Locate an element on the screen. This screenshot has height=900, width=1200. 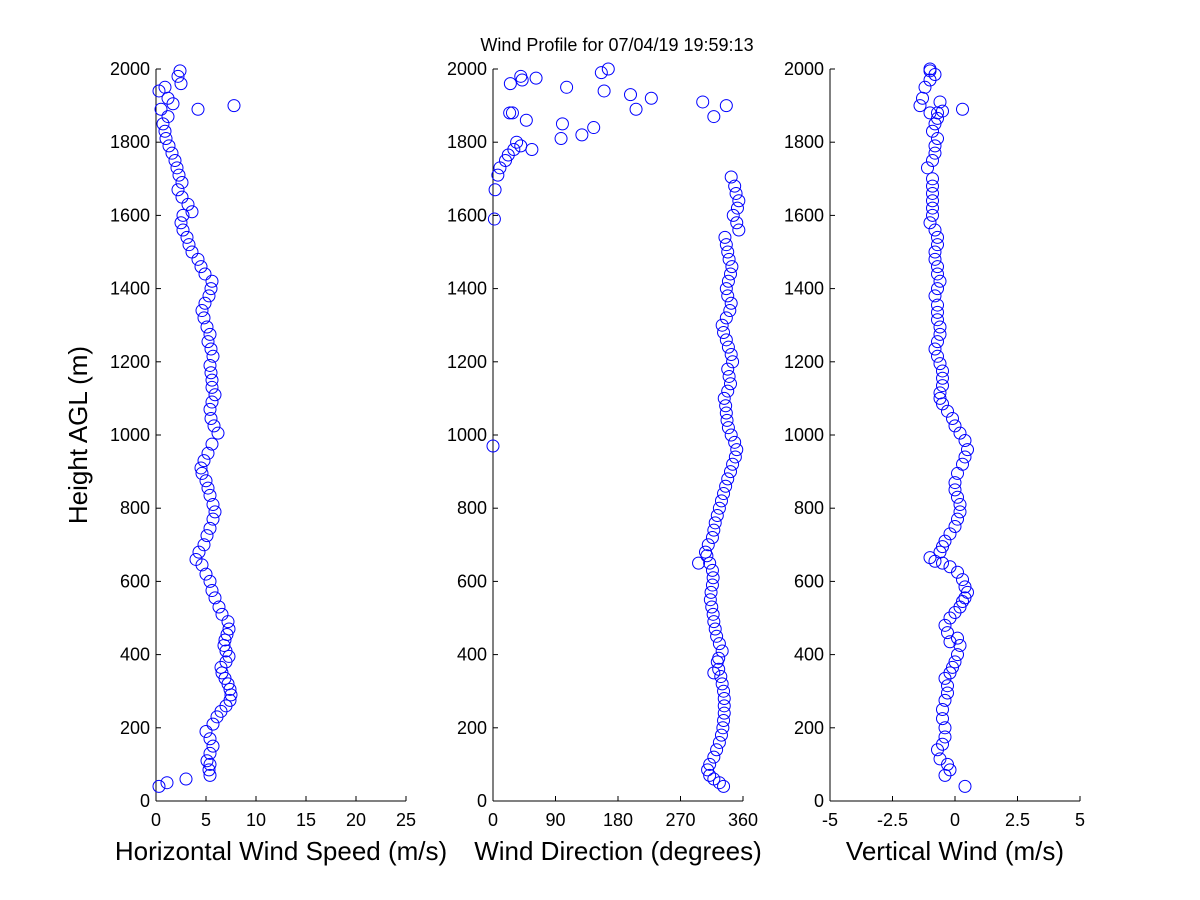
direction-y-tick-label: 200 is located at coordinates (472, 728).